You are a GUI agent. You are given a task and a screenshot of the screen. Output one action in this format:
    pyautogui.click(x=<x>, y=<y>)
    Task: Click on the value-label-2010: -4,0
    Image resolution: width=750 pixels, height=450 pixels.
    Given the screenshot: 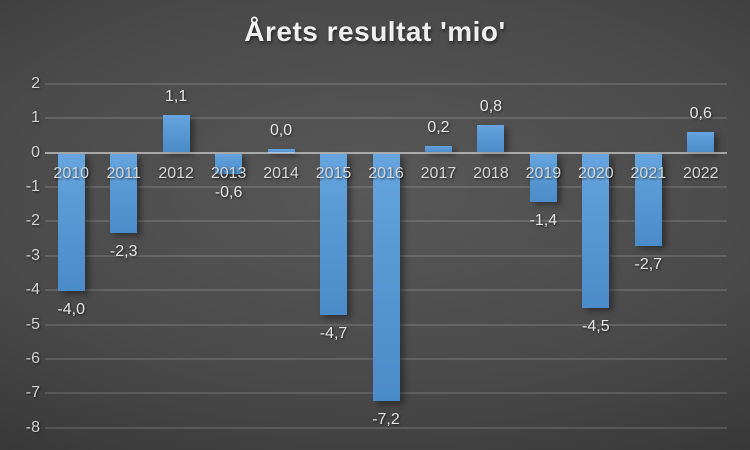 What is the action you would take?
    pyautogui.click(x=71, y=310)
    